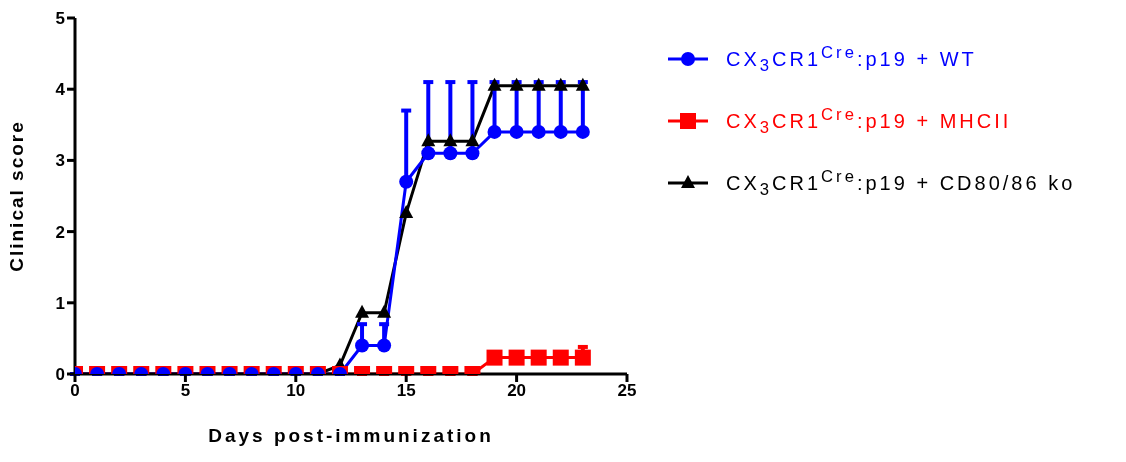 This screenshot has height=462, width=1126. What do you see at coordinates (60, 161) in the screenshot?
I see `y-tick-label: 3` at bounding box center [60, 161].